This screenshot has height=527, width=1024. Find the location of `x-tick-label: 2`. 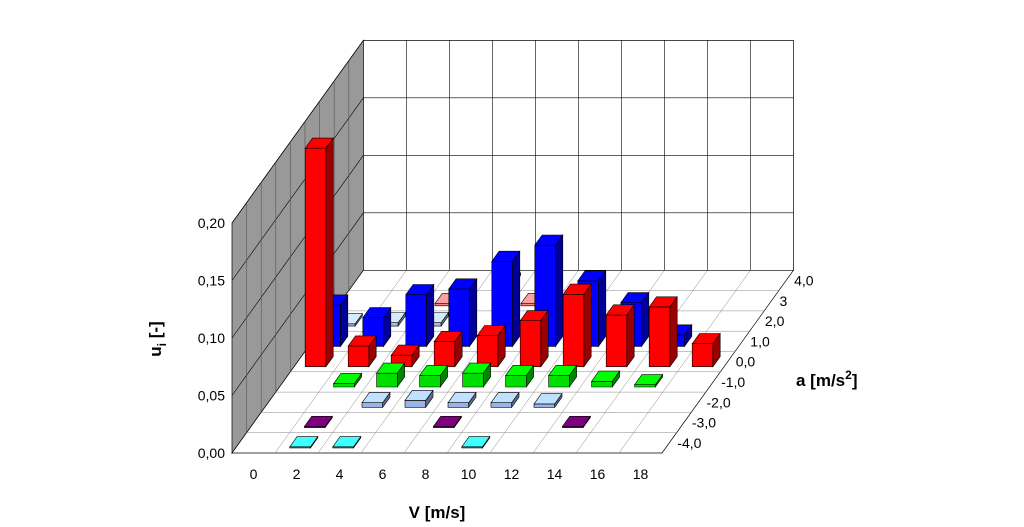

x-tick-label: 2 is located at coordinates (297, 474).